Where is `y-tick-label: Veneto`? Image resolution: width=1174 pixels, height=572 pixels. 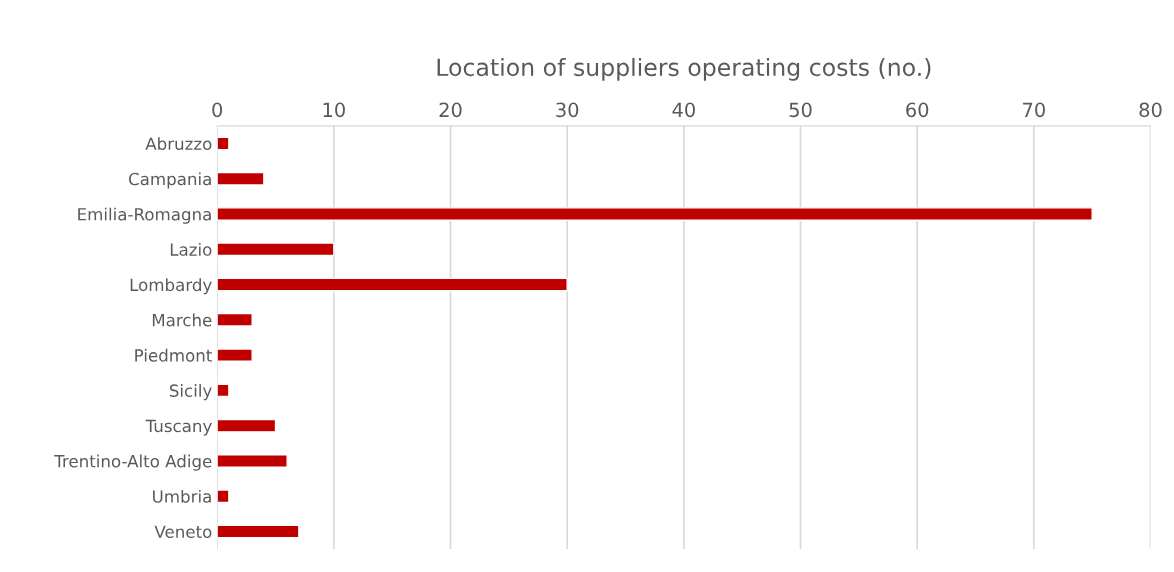
y-tick-label: Veneto is located at coordinates (183, 532).